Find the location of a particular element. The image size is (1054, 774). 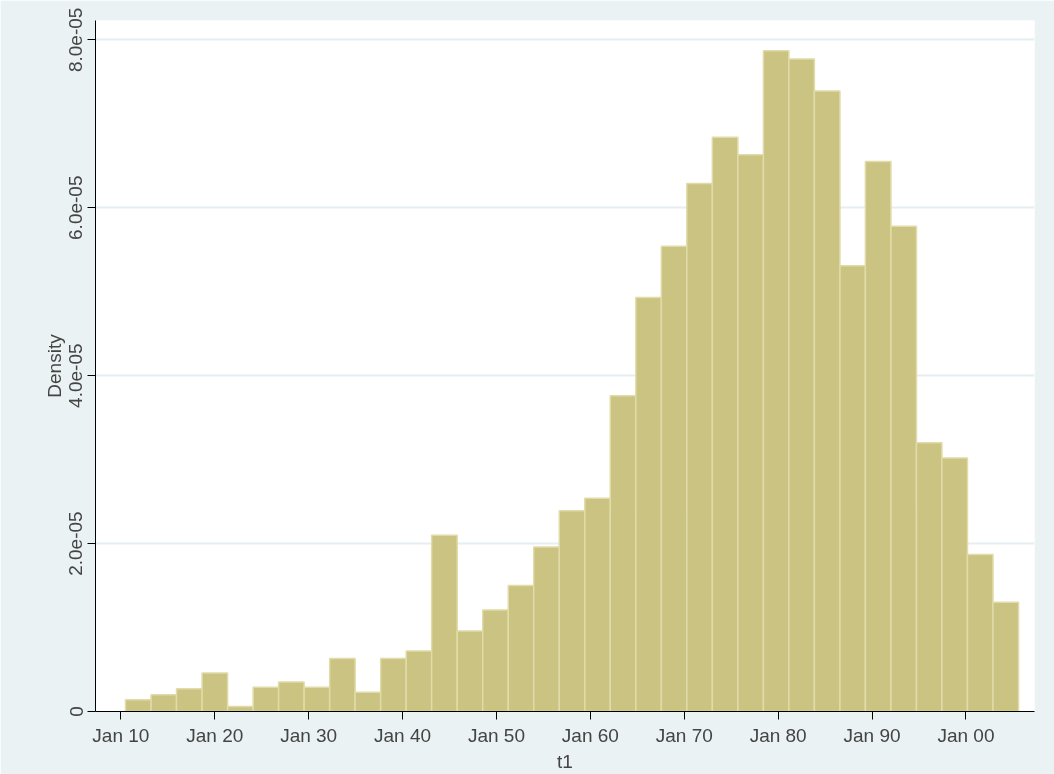

y-tick-label: 8.0e-05 is located at coordinates (76, 40).